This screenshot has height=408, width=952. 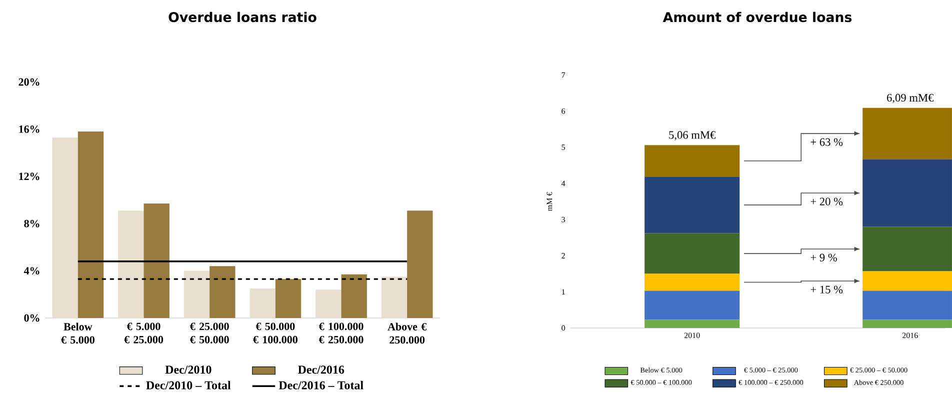 I want to click on x-tick-label: 2010, so click(x=692, y=335).